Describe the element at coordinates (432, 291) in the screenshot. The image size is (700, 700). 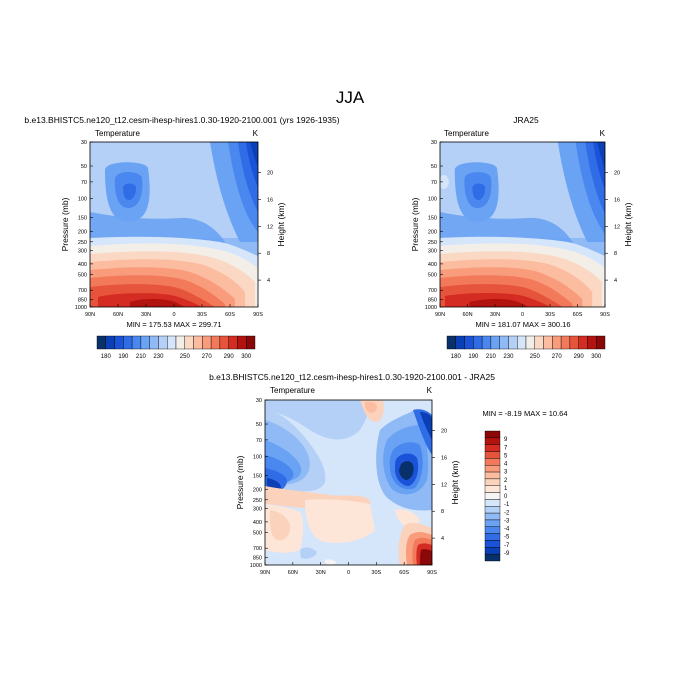
I see `y-tick-label: 700` at that location.